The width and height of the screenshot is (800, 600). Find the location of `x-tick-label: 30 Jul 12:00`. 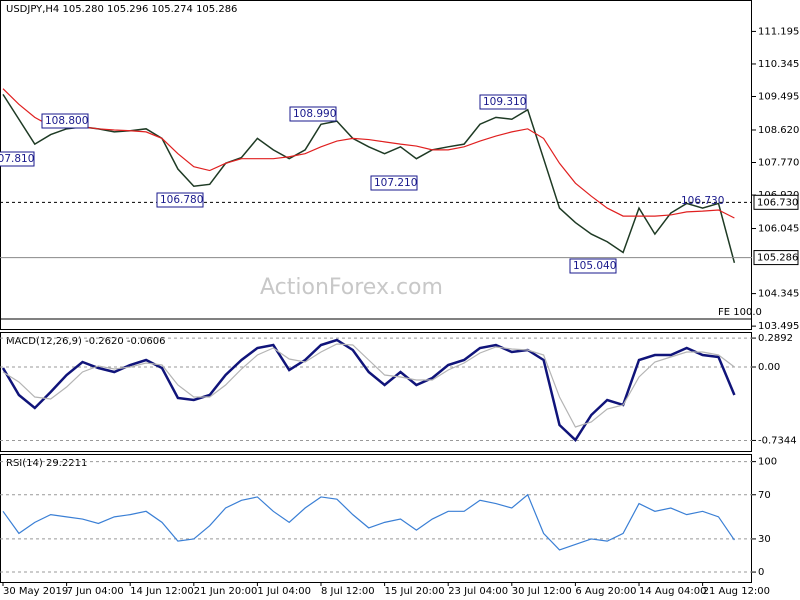

x-tick-label: 30 Jul 12:00 is located at coordinates (542, 591).